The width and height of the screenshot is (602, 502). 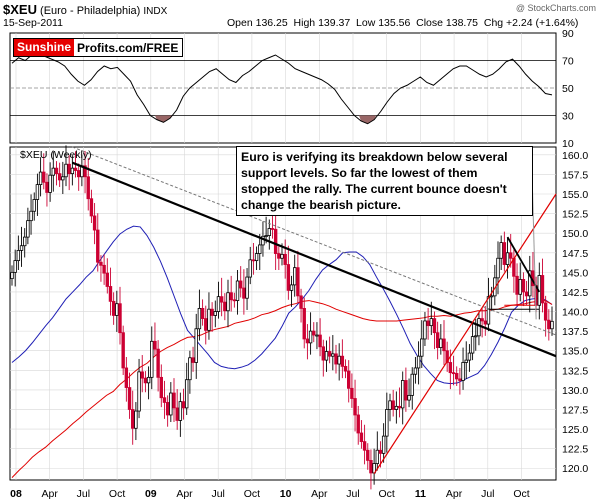 I want to click on rsi-line, so click(x=282, y=88).